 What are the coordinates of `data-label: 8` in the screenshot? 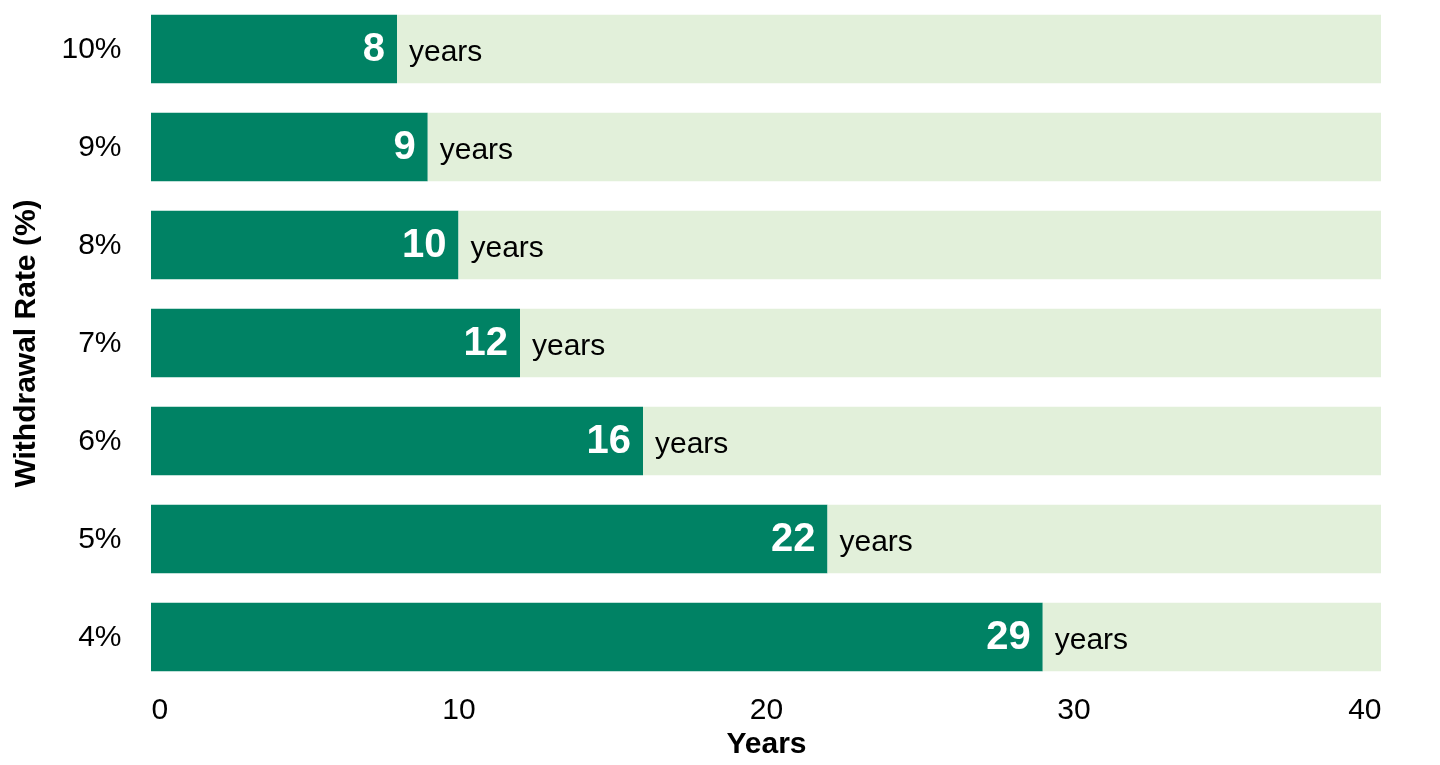 It's located at (373, 47).